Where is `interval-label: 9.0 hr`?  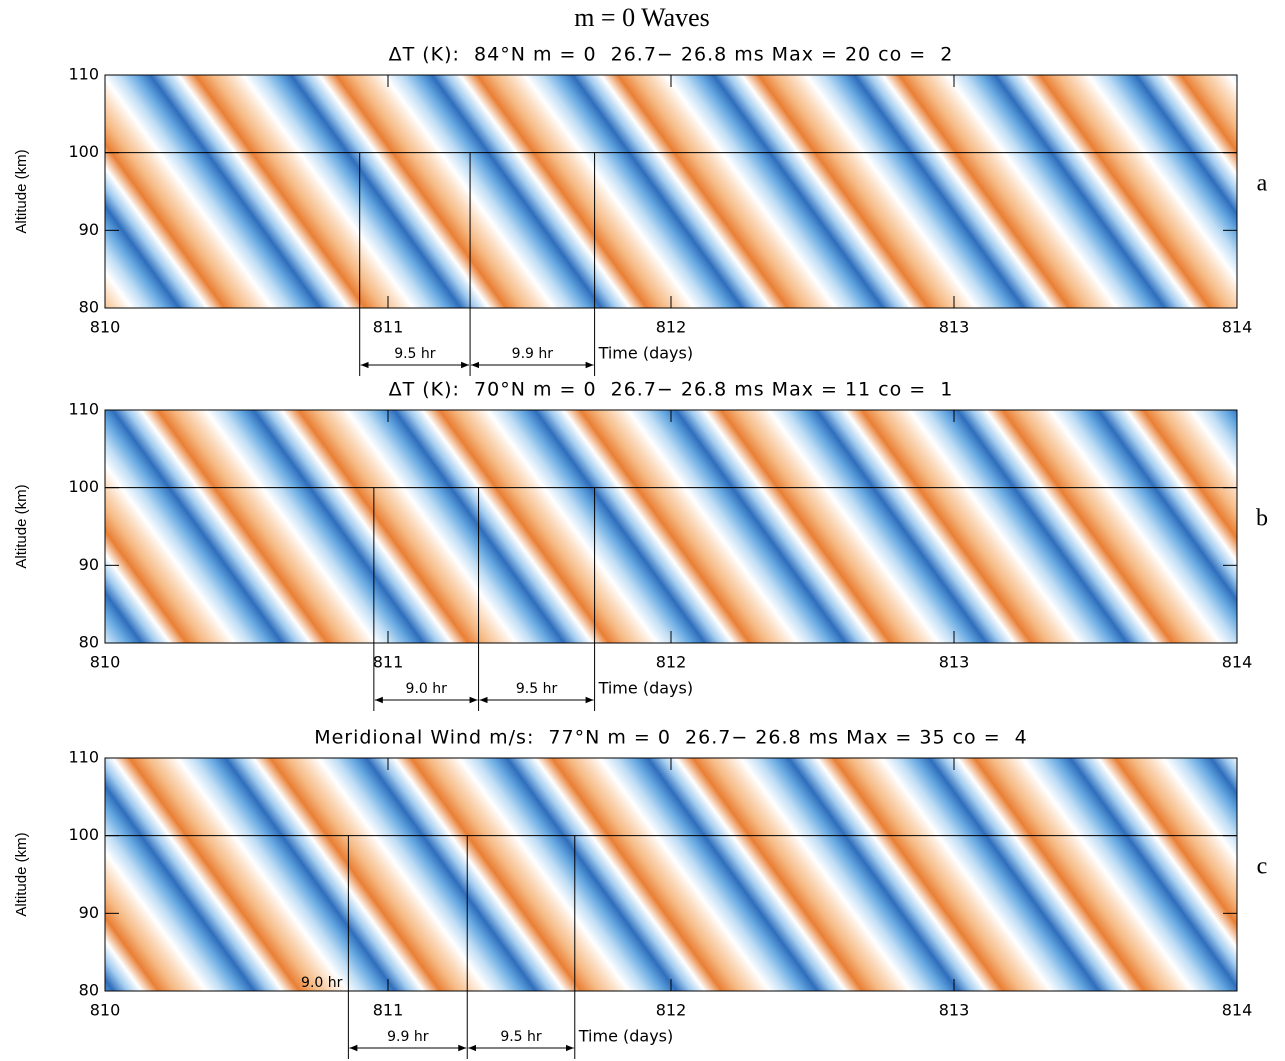 interval-label: 9.0 hr is located at coordinates (427, 689).